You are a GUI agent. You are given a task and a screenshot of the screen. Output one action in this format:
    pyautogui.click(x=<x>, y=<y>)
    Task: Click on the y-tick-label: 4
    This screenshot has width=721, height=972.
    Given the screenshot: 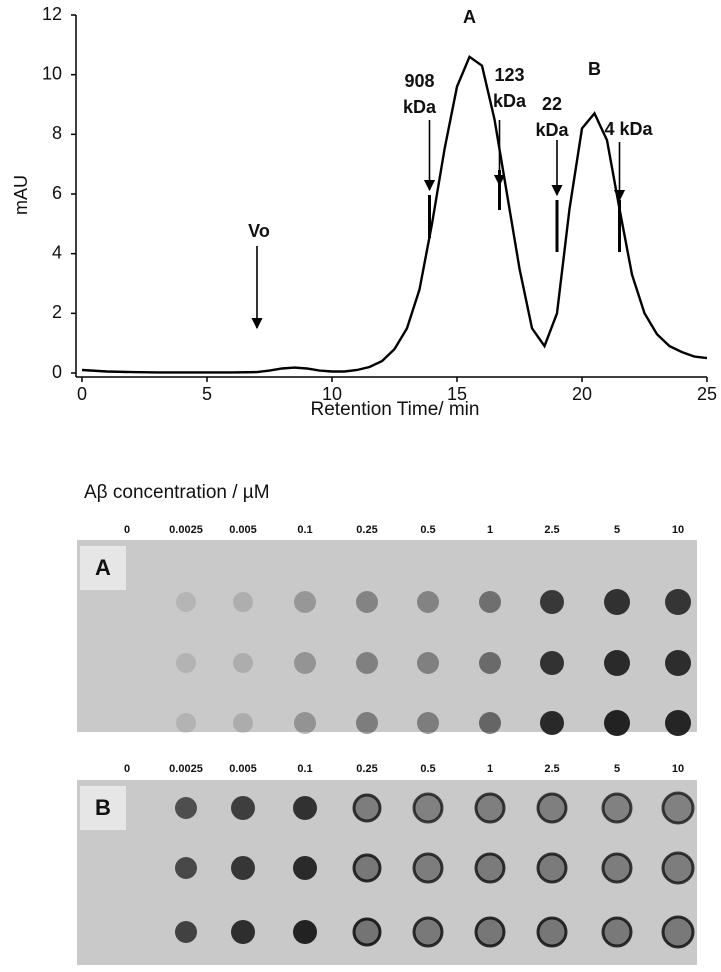 What is the action you would take?
    pyautogui.click(x=57, y=252)
    